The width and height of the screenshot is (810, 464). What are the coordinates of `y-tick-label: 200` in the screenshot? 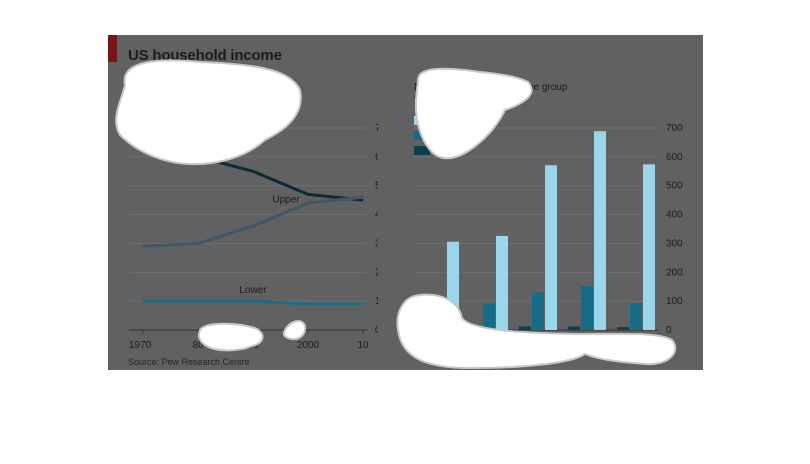 It's located at (674, 272).